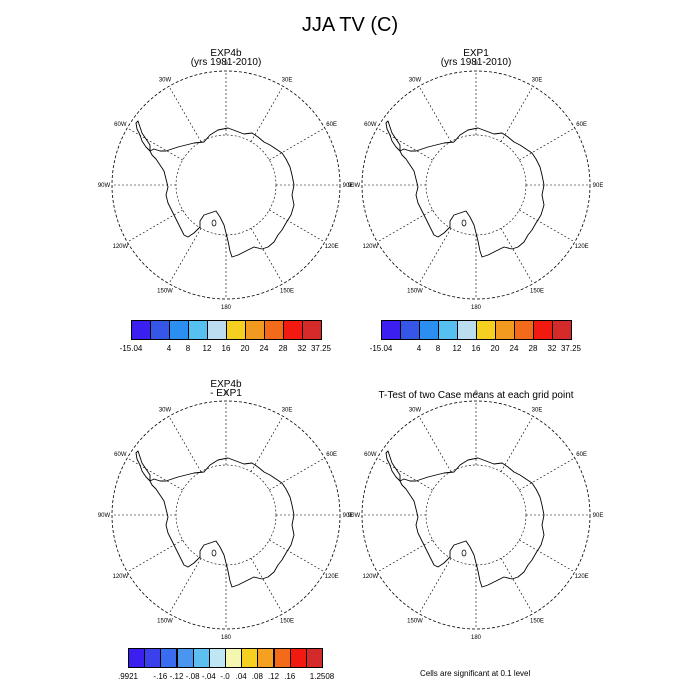  Describe the element at coordinates (192, 676) in the screenshot. I see `colorbar-tick-label: -.08` at that location.